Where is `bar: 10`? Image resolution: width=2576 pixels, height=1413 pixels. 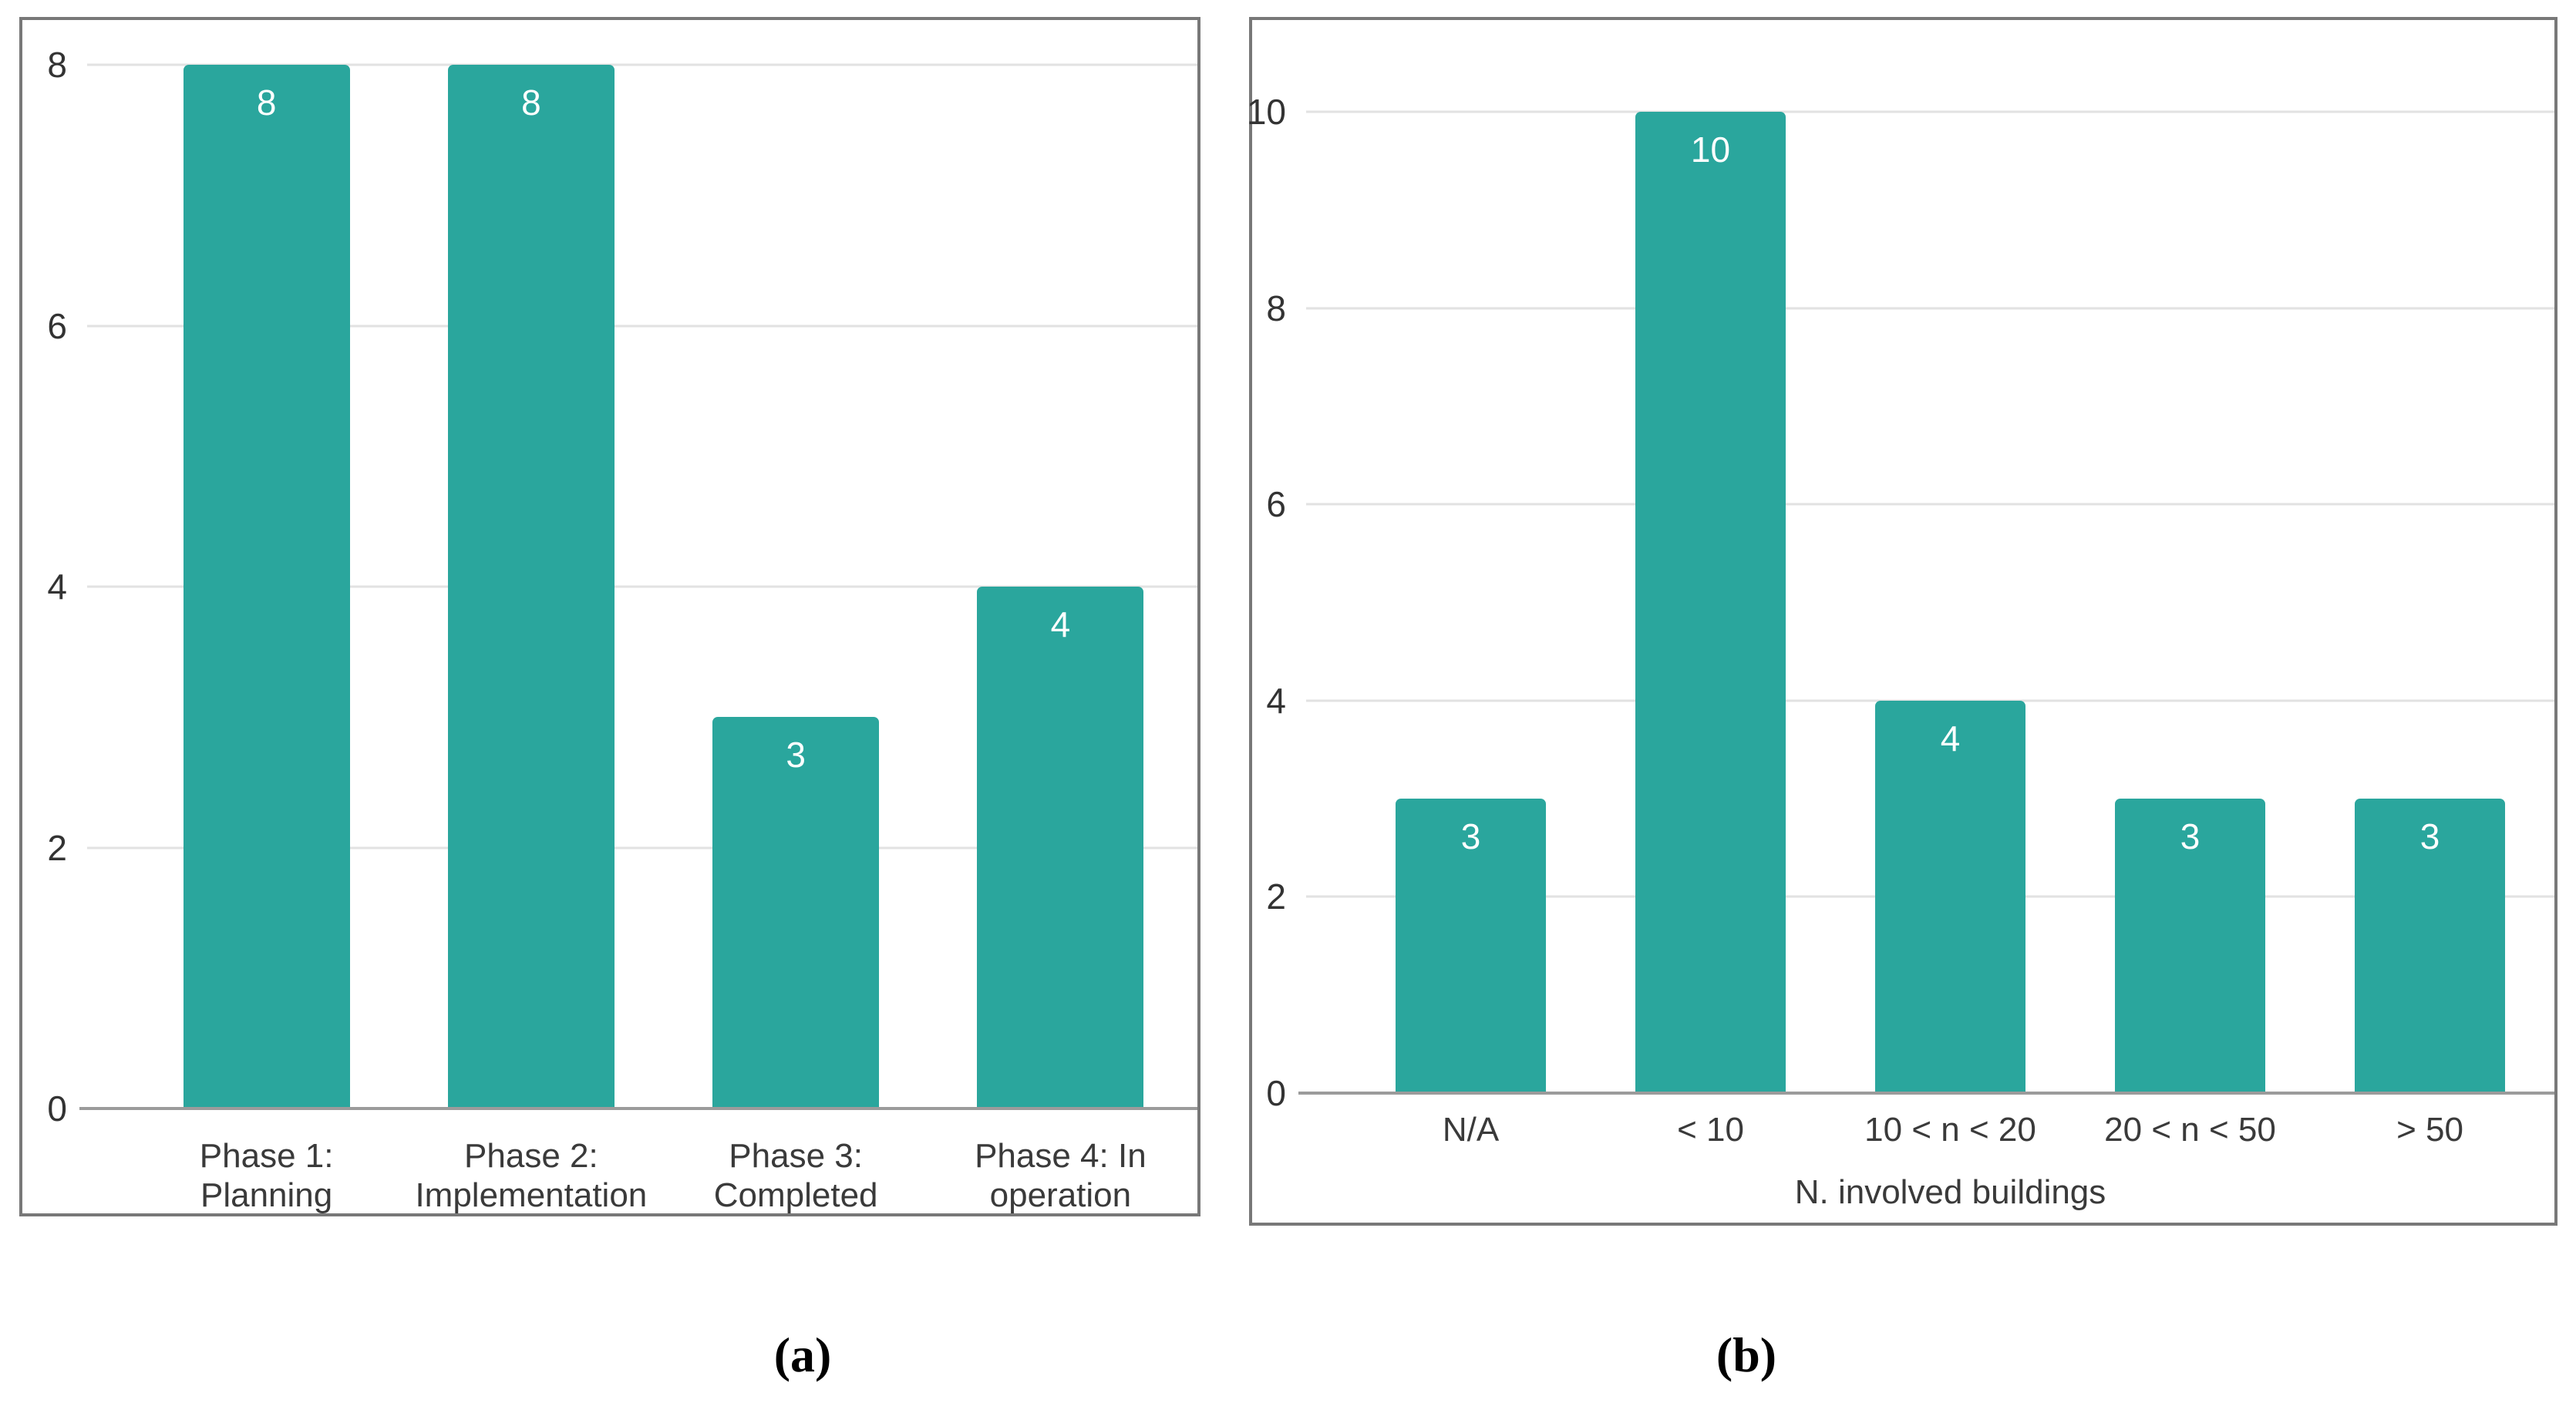 bar: 10 is located at coordinates (1711, 602).